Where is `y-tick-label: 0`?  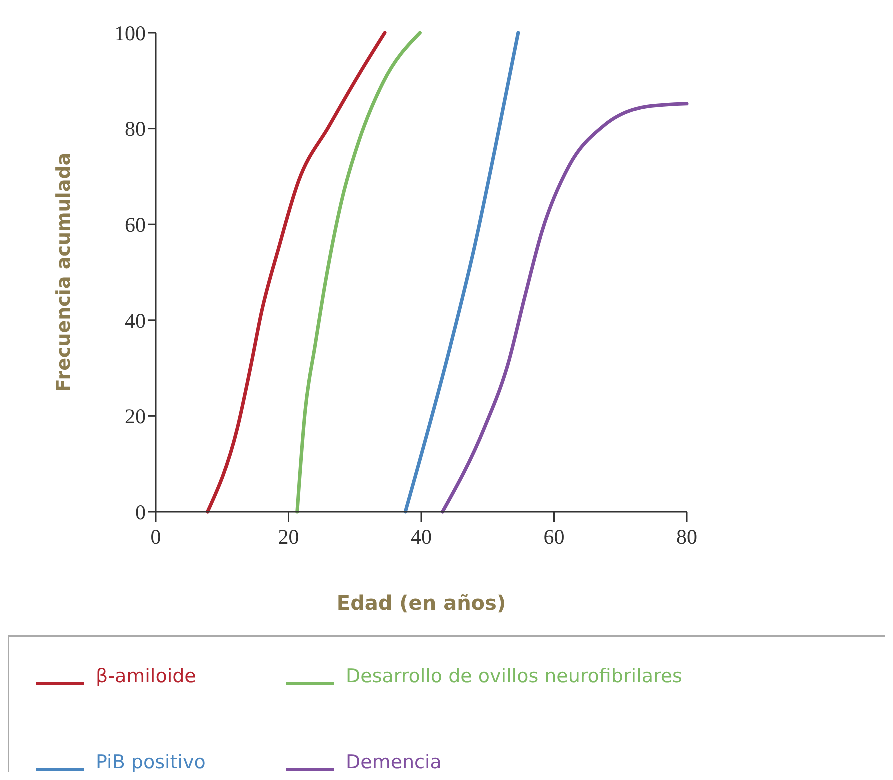
y-tick-label: 0 is located at coordinates (141, 512).